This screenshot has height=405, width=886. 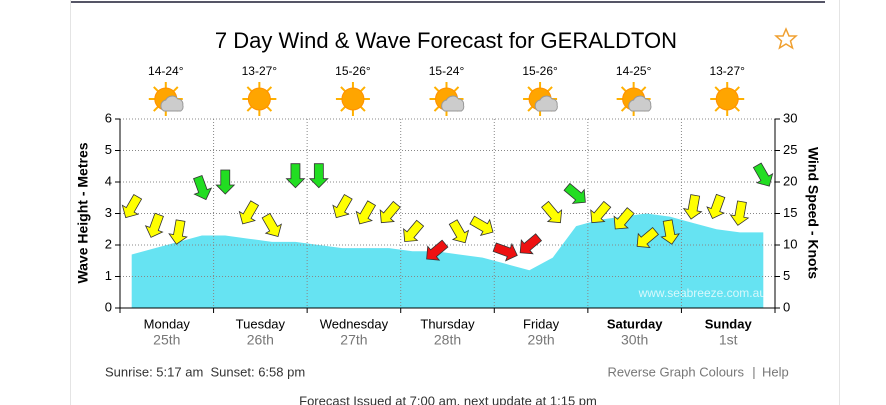 I want to click on day-name: Sunday, so click(x=729, y=323).